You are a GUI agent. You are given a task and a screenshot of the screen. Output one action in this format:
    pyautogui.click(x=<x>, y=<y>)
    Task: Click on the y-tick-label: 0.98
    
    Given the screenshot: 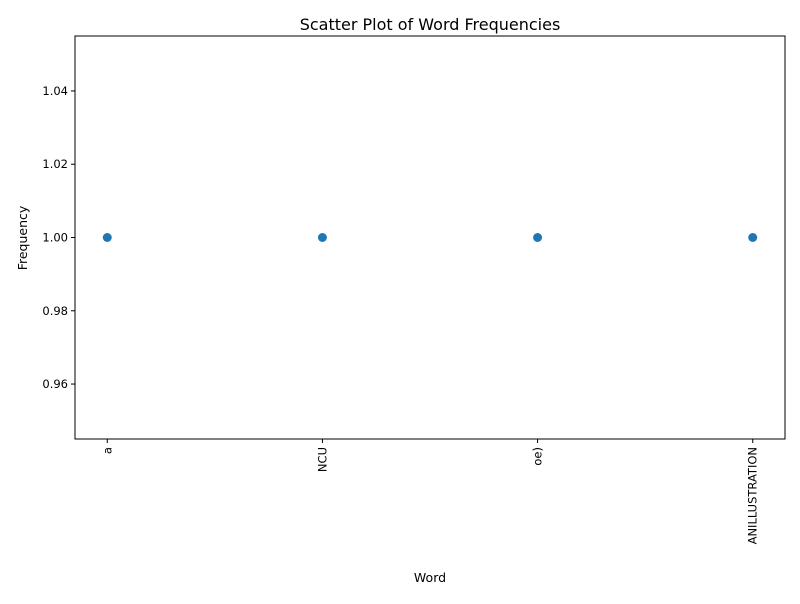 What is the action you would take?
    pyautogui.click(x=55, y=311)
    